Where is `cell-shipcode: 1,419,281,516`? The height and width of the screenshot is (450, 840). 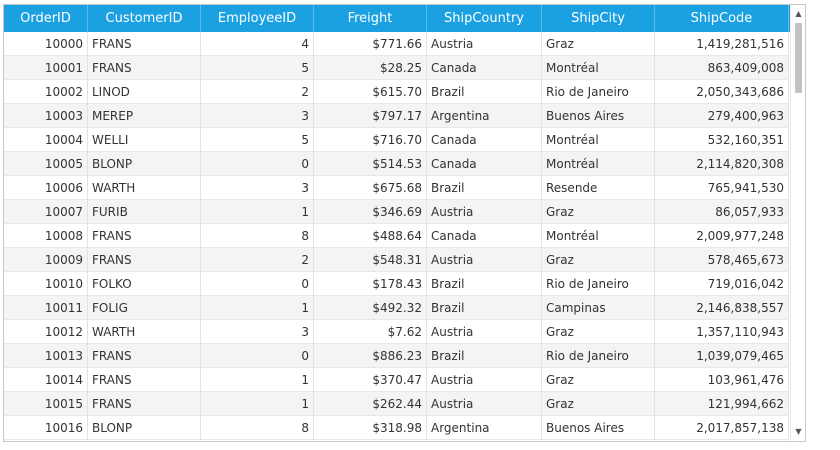 cell-shipcode: 1,419,281,516 is located at coordinates (722, 44).